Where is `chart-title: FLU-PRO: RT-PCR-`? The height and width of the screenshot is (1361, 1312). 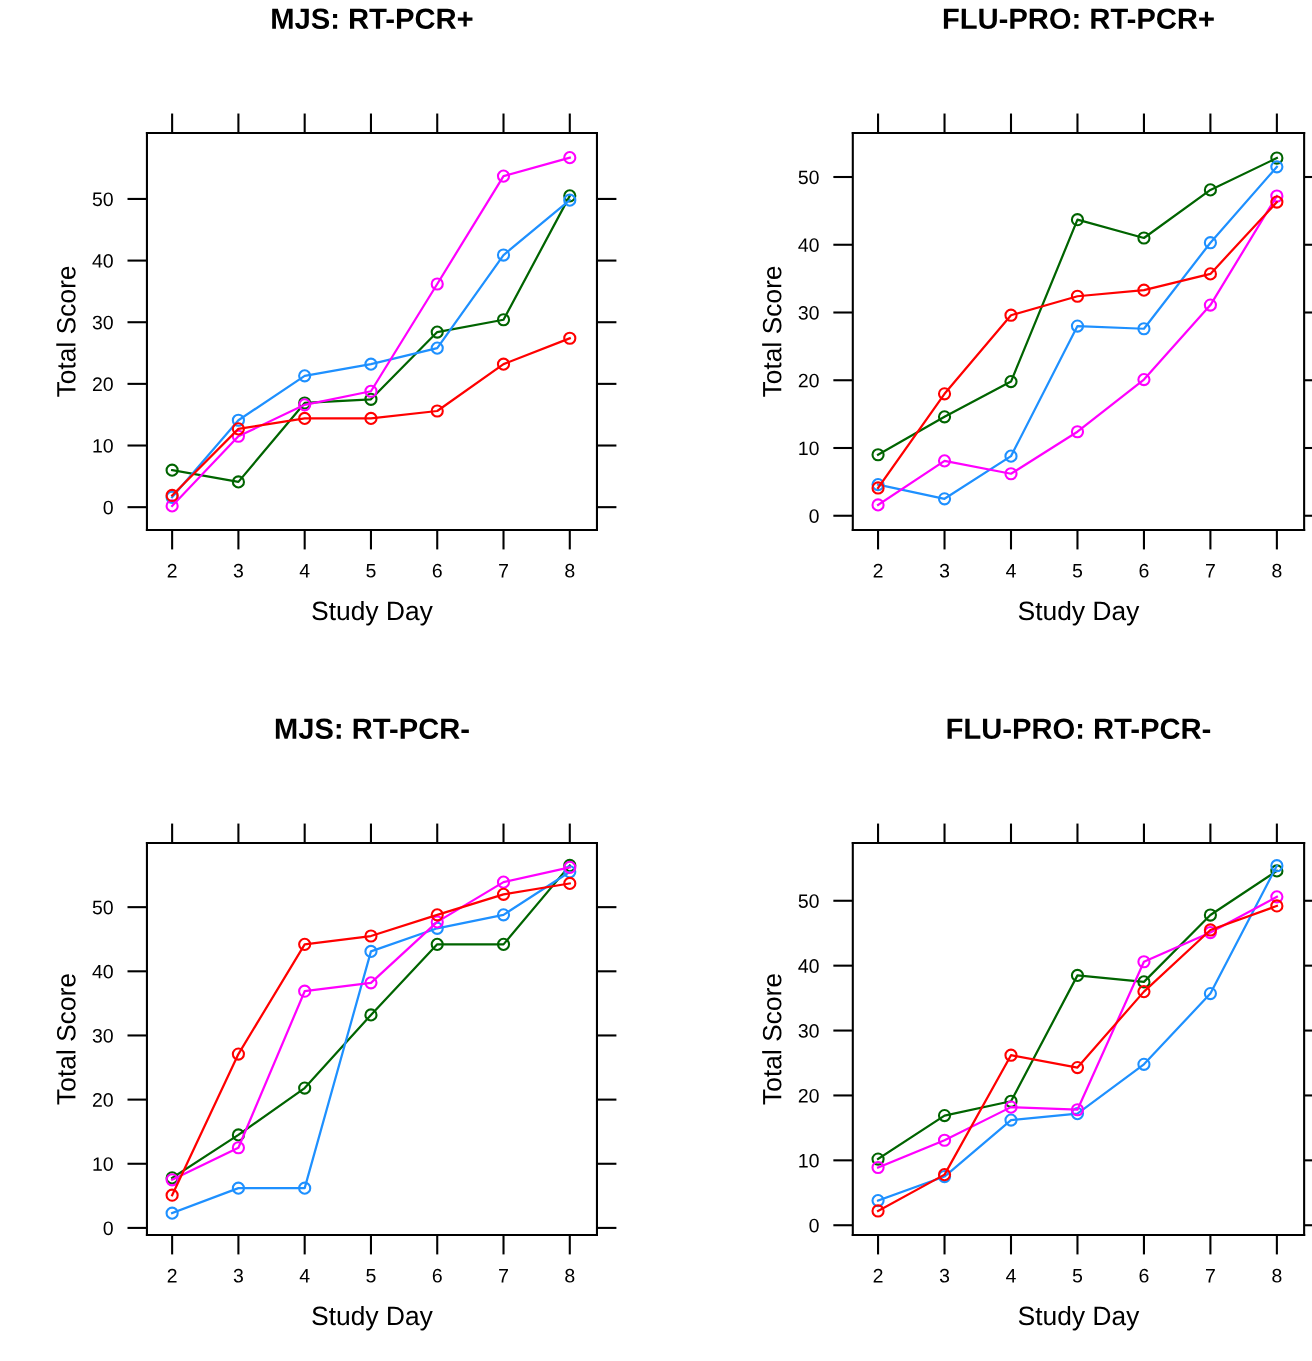
chart-title: FLU-PRO: RT-PCR- is located at coordinates (1079, 729).